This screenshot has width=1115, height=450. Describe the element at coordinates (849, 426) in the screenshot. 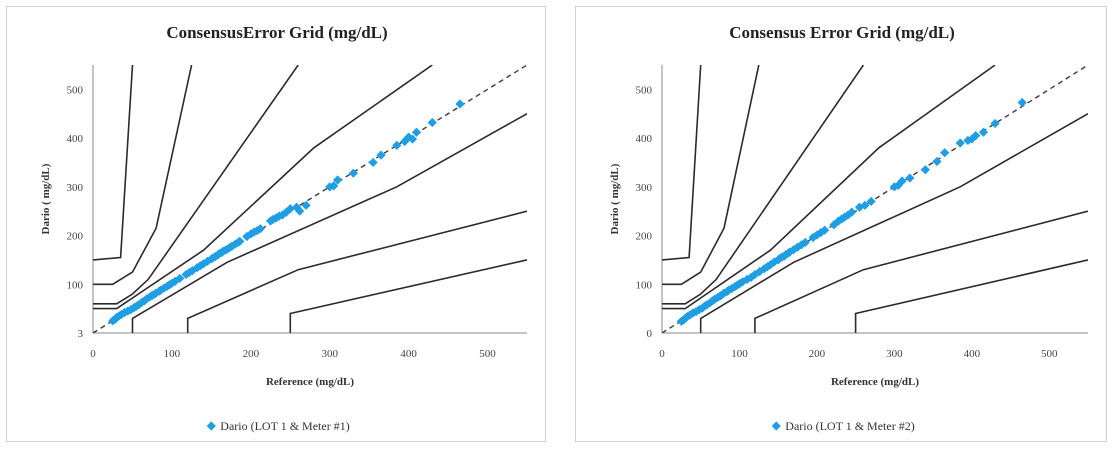

I see `legend-label: Dario (LOT 1 & Meter #2)` at that location.